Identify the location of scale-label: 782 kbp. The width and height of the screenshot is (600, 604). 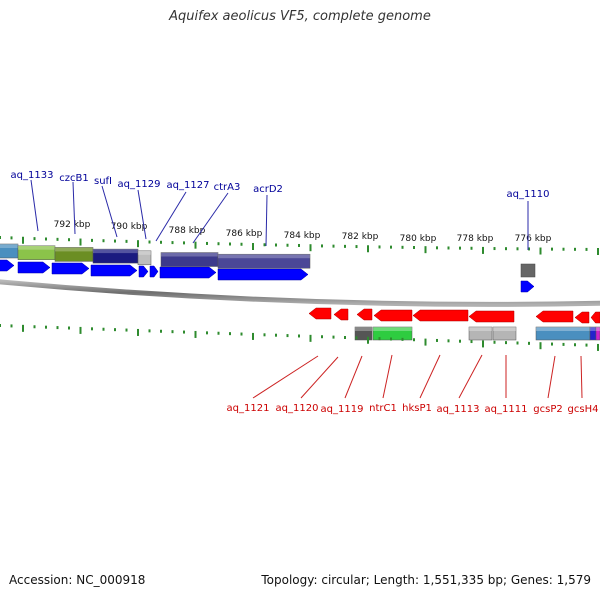
(360, 237).